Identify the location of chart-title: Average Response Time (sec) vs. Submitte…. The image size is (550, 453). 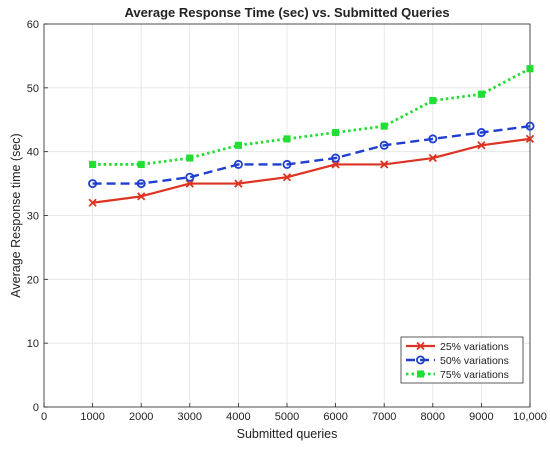
(286, 12).